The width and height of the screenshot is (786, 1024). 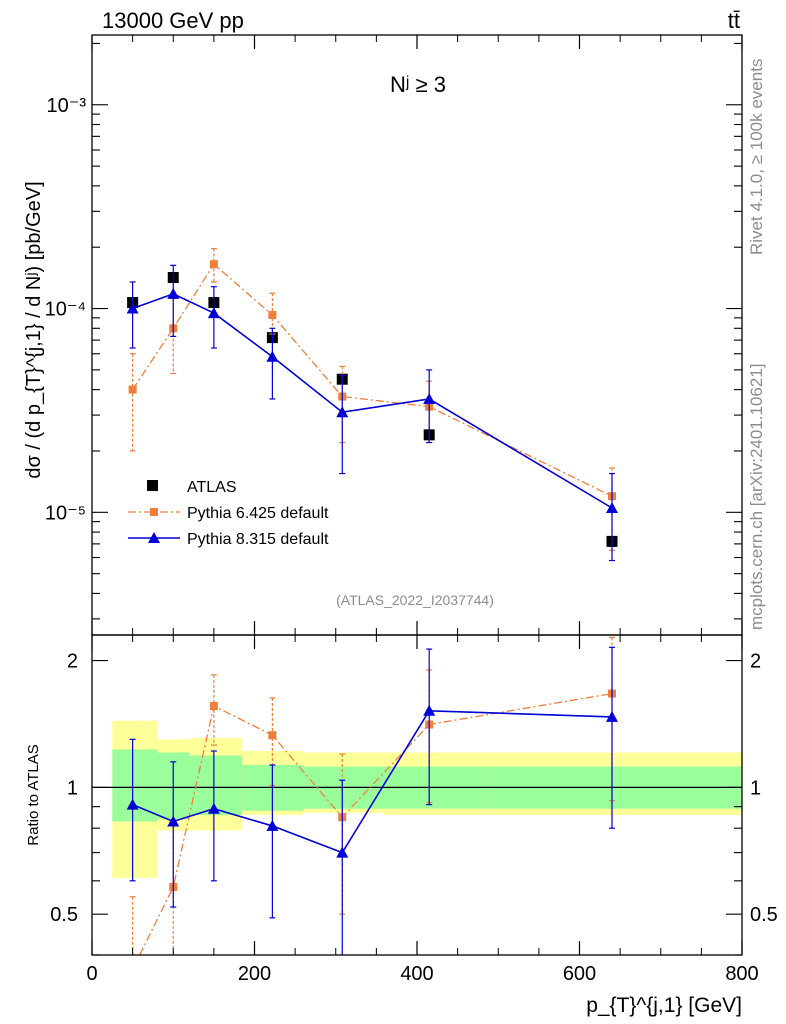 I want to click on x-tick-label: 800, so click(x=741, y=974).